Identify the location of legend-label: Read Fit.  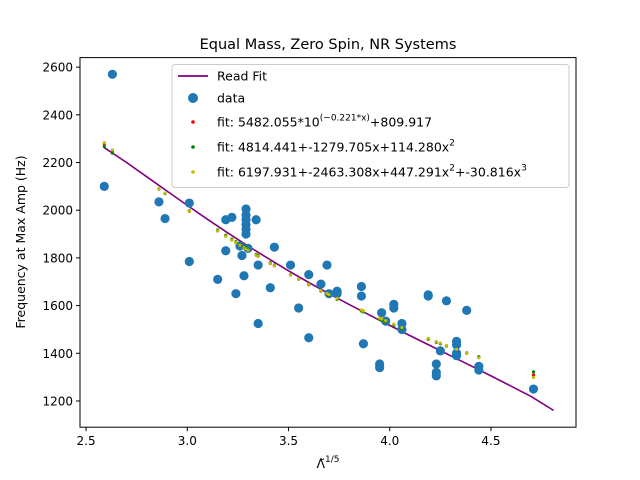
(242, 76).